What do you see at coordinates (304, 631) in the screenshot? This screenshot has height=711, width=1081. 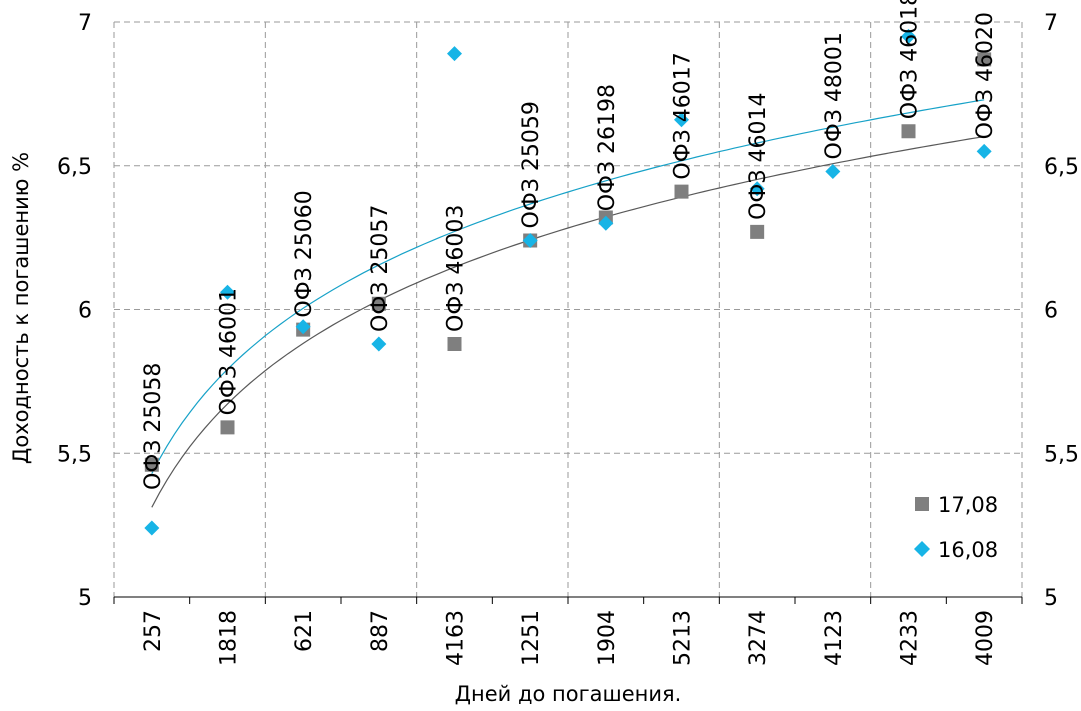 I see `x-tick-label: 621` at bounding box center [304, 631].